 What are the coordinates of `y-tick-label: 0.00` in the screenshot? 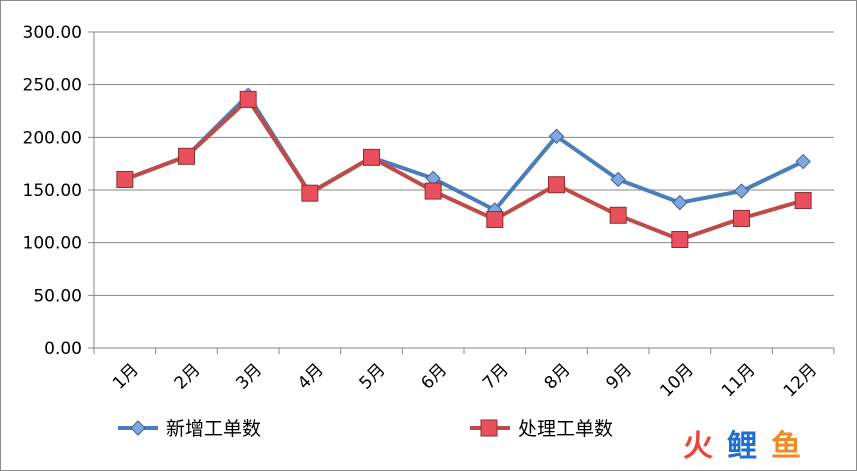 It's located at (63, 349).